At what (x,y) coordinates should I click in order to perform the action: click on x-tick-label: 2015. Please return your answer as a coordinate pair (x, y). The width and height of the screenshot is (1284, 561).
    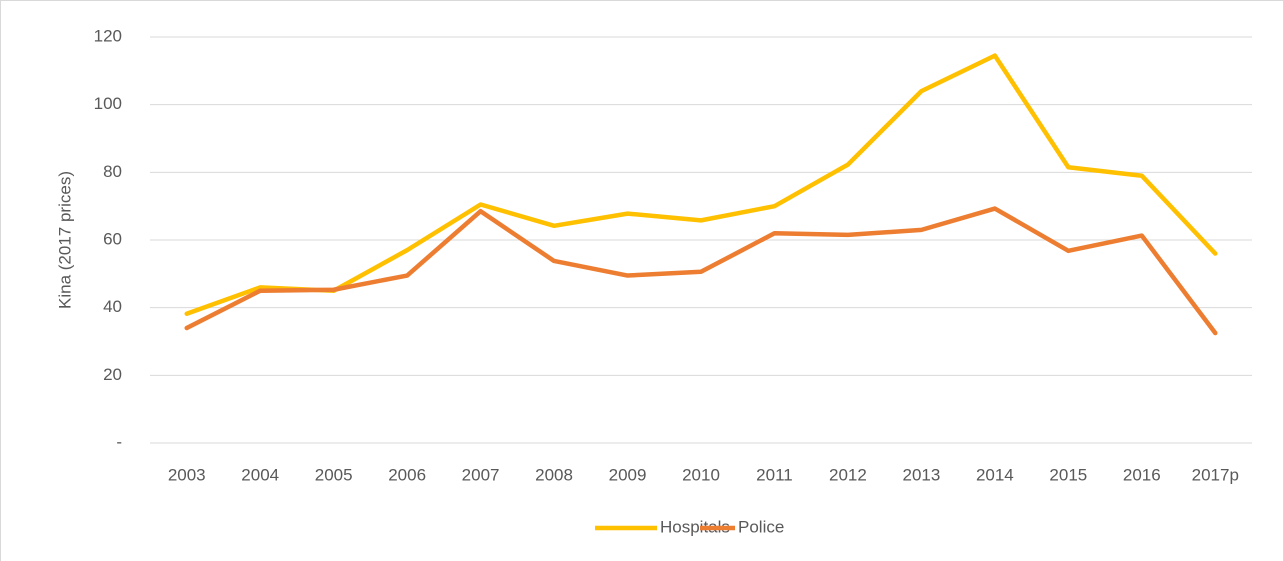
    Looking at the image, I should click on (1068, 474).